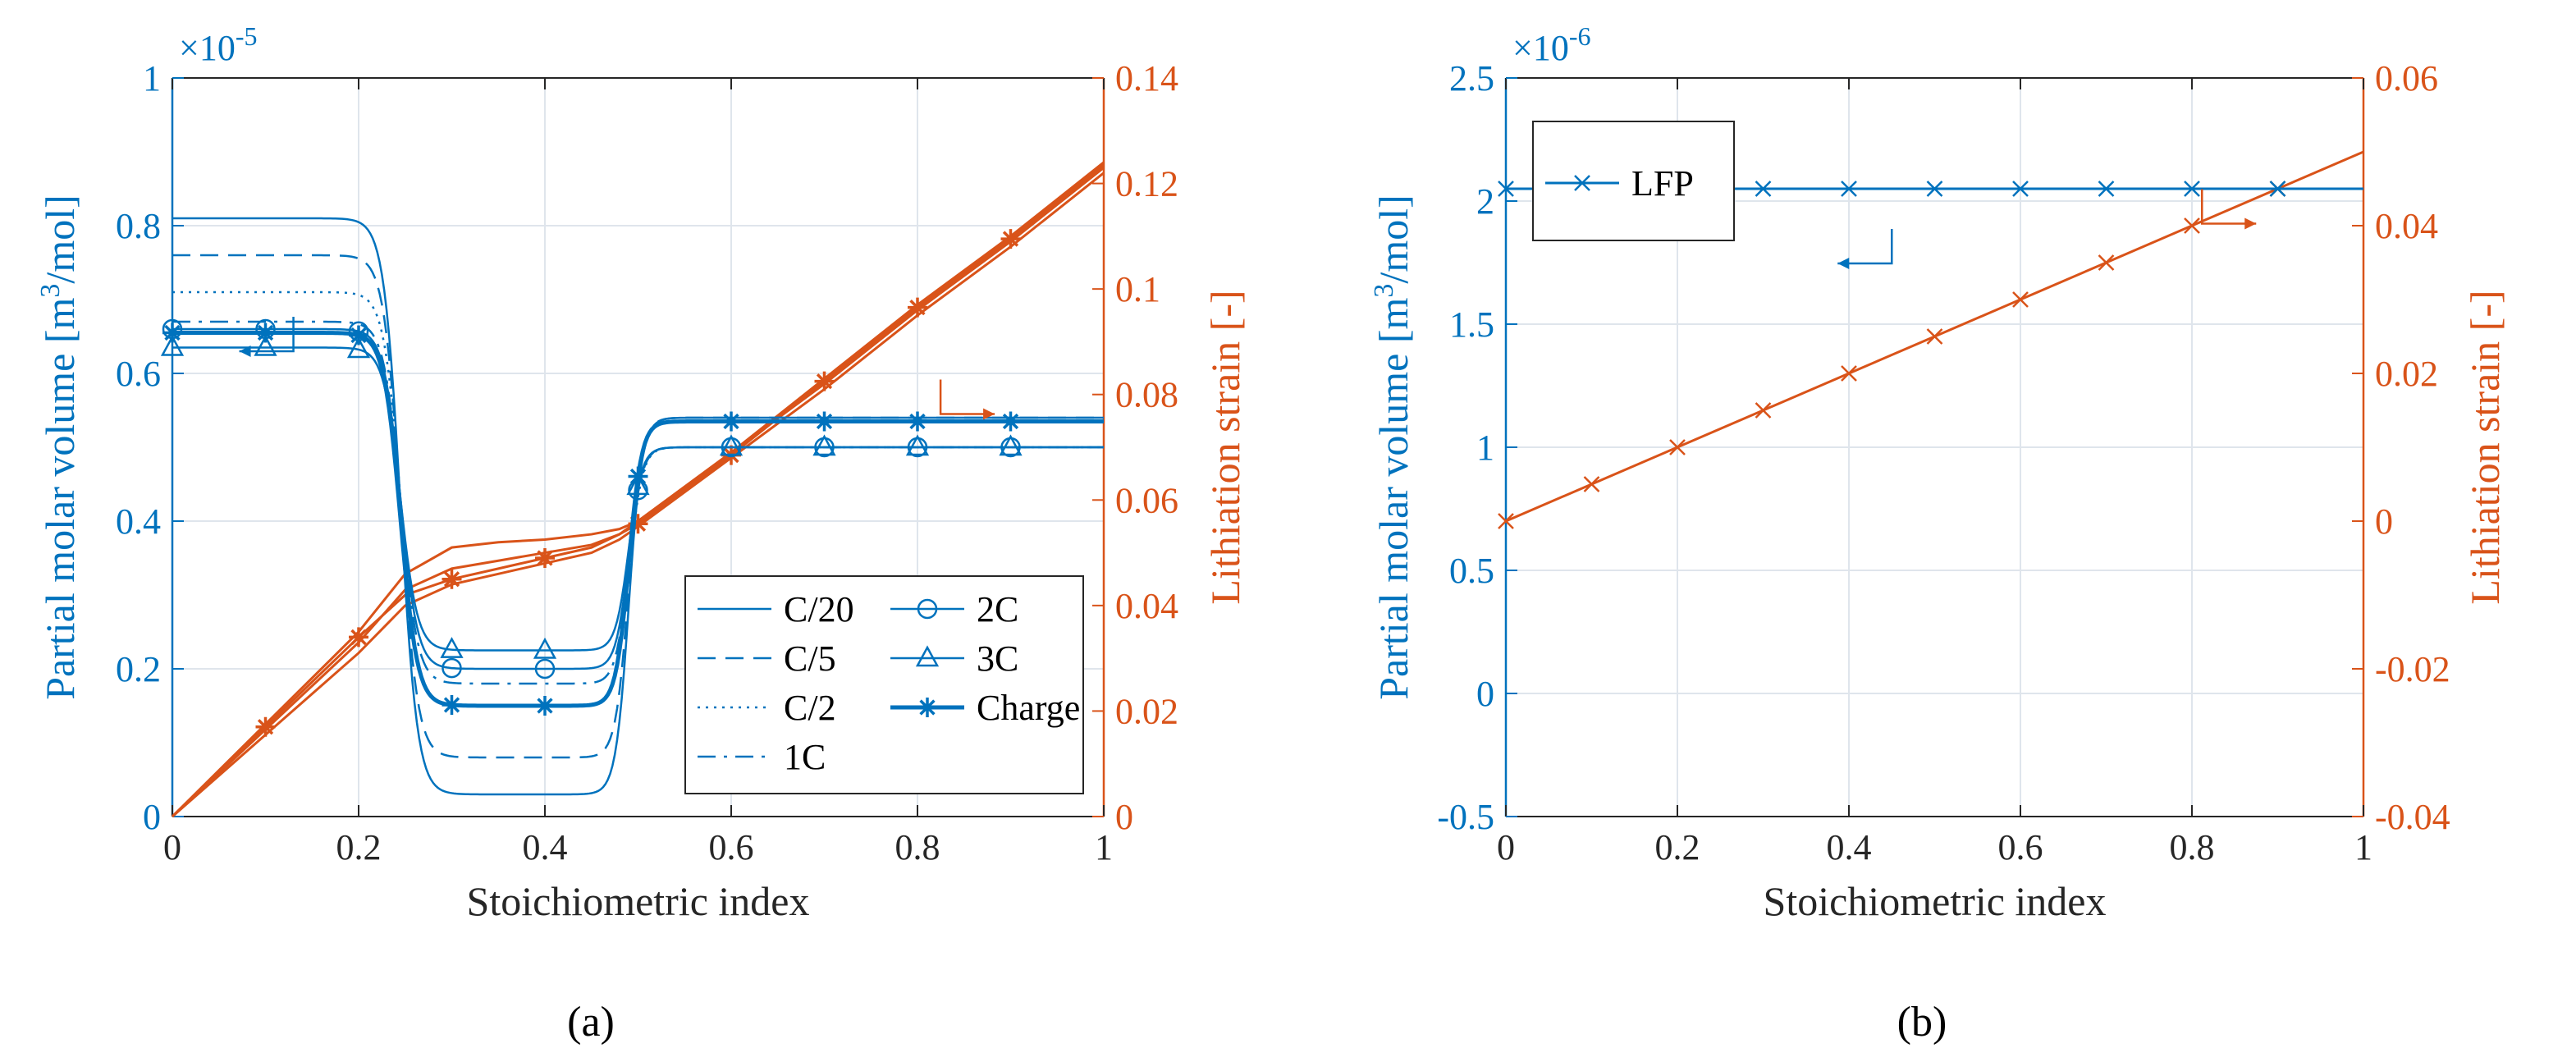 The height and width of the screenshot is (1057, 2576). What do you see at coordinates (1471, 324) in the screenshot?
I see `b-y-left-tick-label: 1.5` at bounding box center [1471, 324].